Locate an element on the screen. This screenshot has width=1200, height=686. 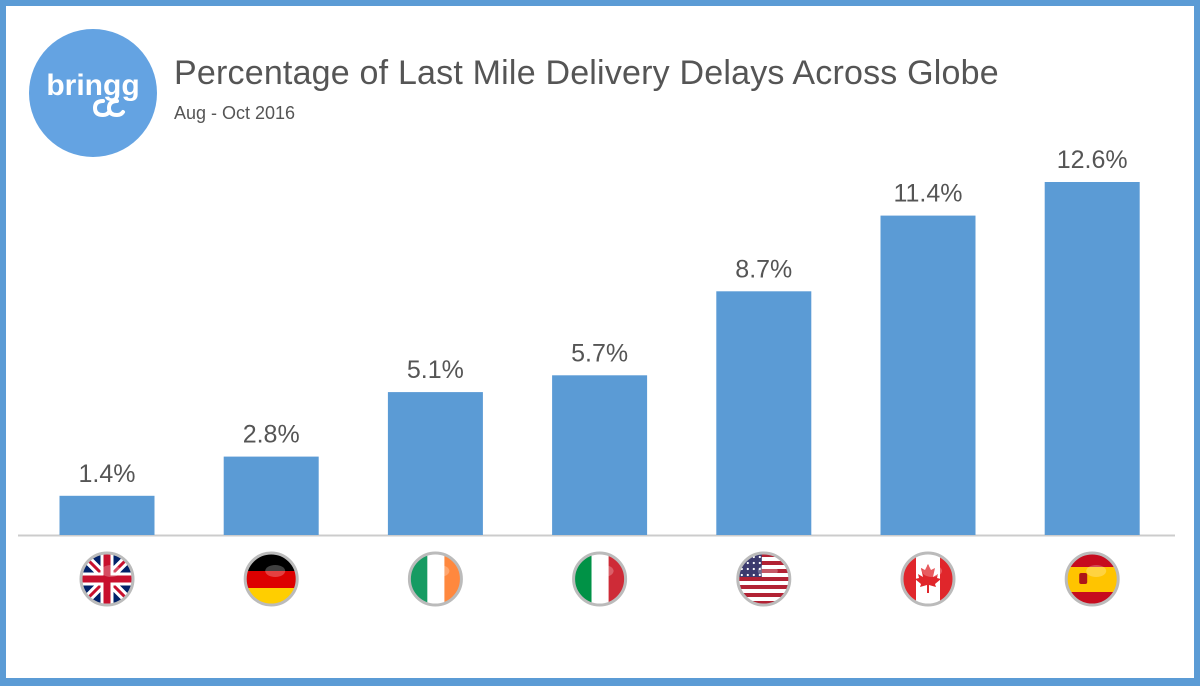
bar-spain is located at coordinates (1092, 358).